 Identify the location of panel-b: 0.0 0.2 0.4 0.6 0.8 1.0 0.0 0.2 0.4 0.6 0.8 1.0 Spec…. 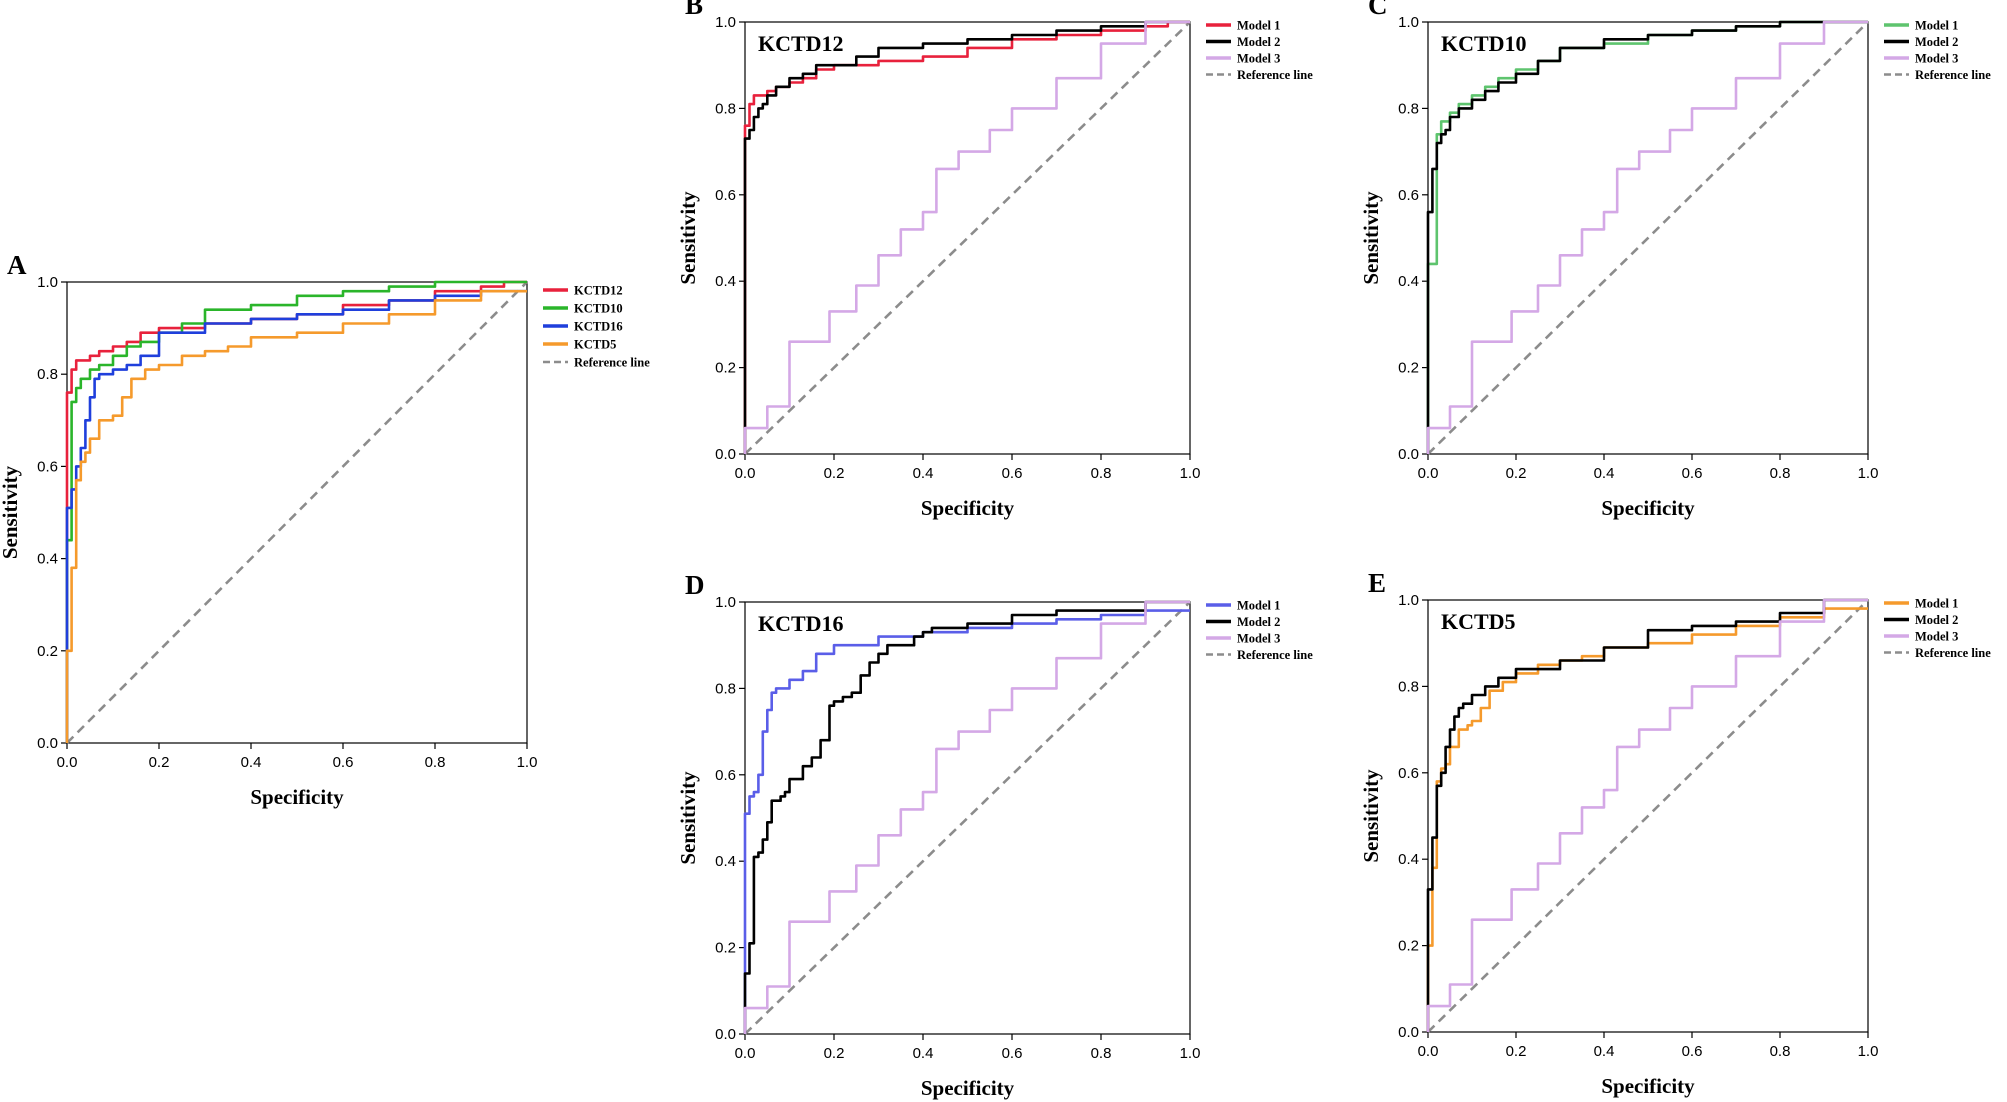
(994, 260).